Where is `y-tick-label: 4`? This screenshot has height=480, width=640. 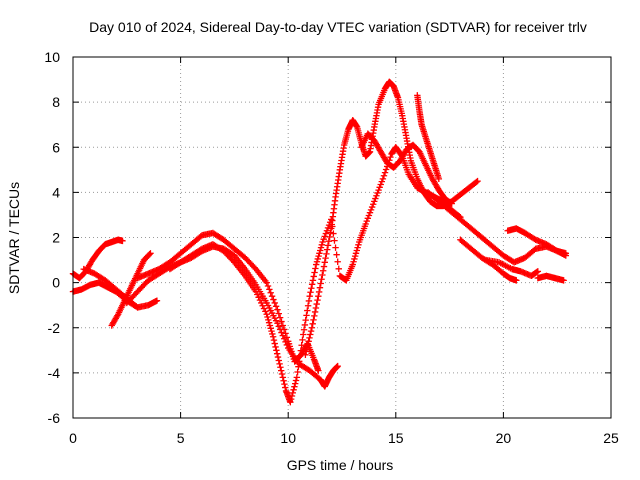
y-tick-label: 4 is located at coordinates (56, 192).